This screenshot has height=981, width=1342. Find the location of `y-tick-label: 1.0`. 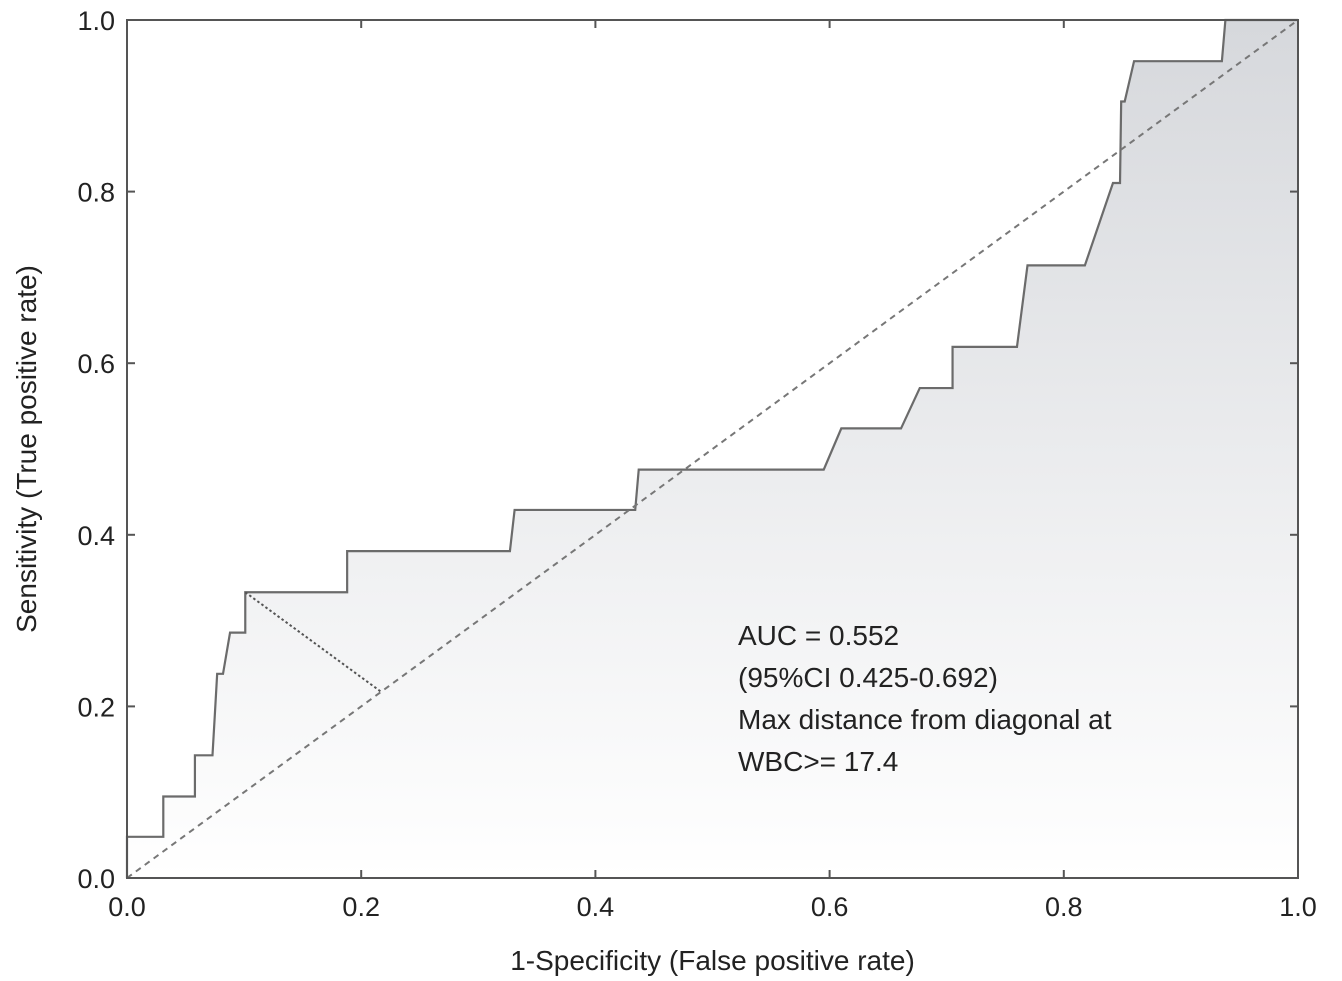

y-tick-label: 1.0 is located at coordinates (96, 21).